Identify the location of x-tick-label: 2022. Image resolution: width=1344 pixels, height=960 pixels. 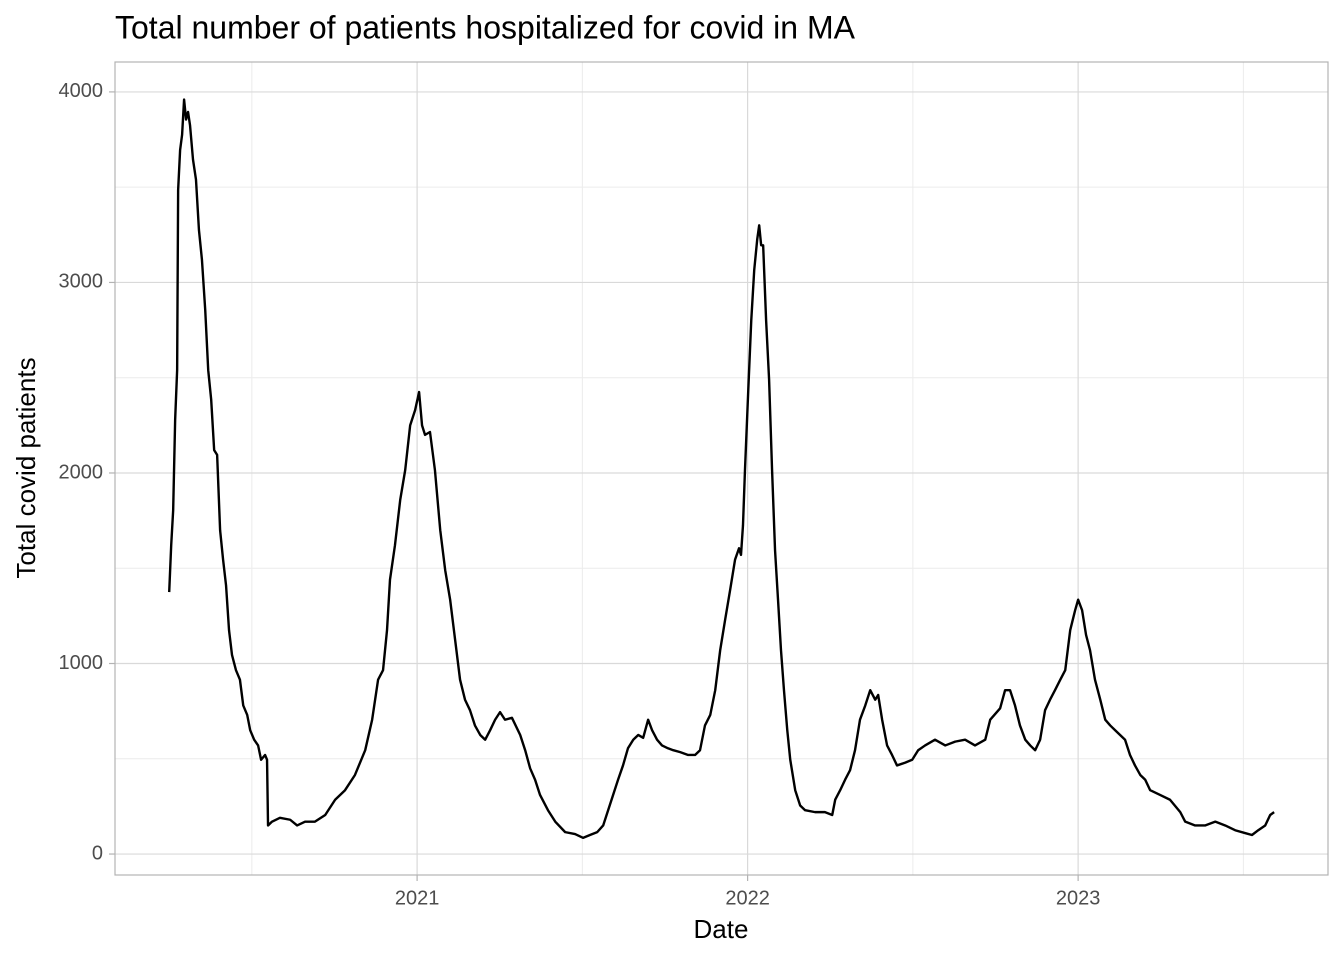
(747, 898).